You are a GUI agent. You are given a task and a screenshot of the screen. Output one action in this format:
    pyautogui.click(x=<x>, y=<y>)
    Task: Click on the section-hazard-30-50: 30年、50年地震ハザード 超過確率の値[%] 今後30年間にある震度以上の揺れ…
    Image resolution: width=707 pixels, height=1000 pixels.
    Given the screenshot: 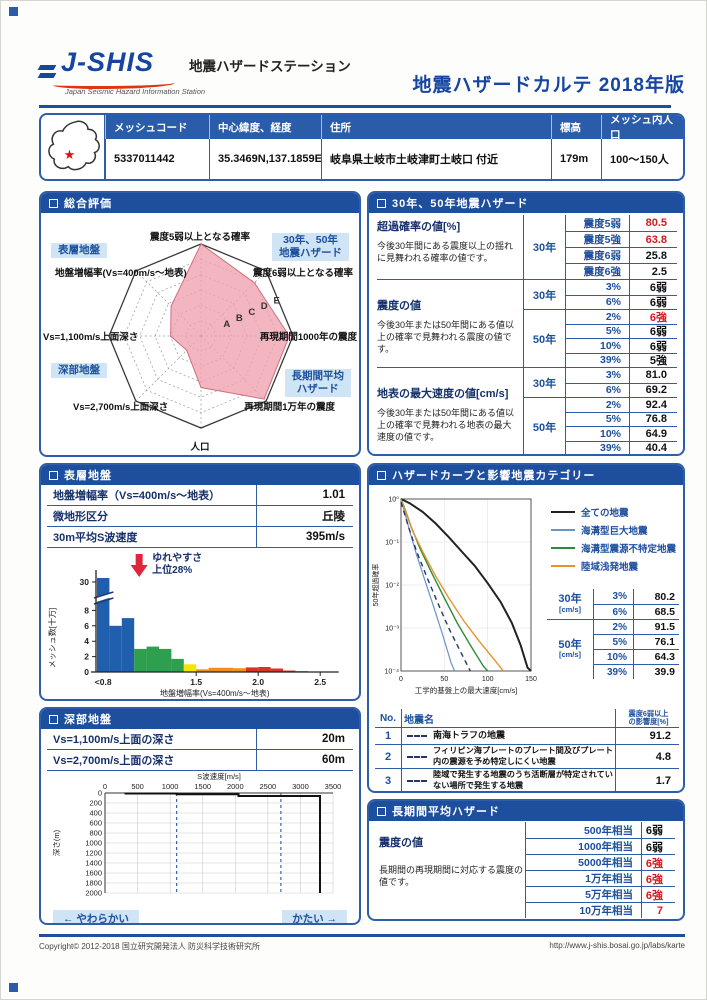 What is the action you would take?
    pyautogui.click(x=526, y=323)
    